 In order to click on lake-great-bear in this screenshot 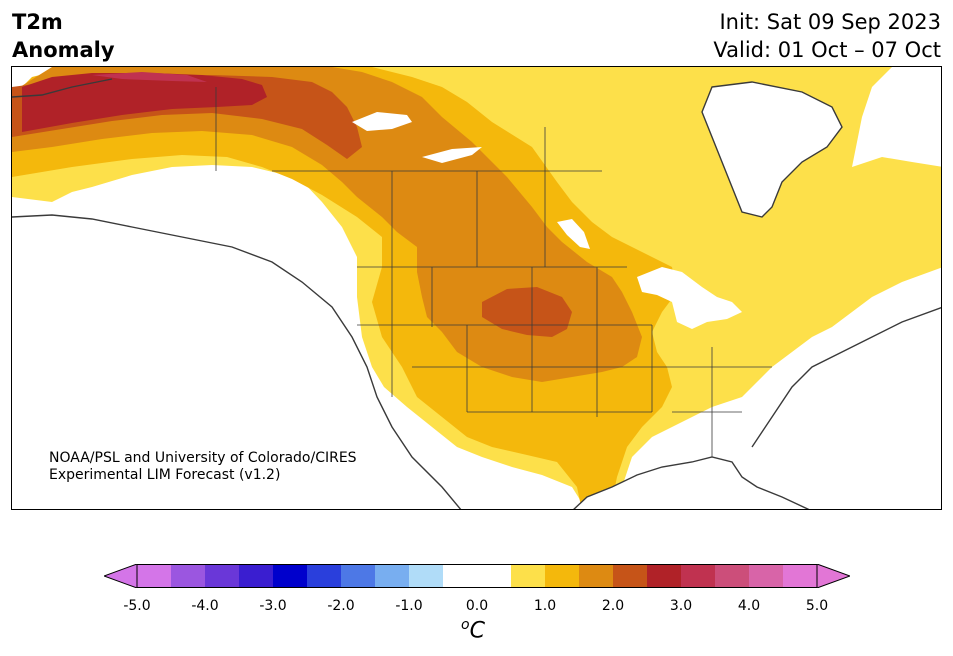, I will do `click(382, 121)`.